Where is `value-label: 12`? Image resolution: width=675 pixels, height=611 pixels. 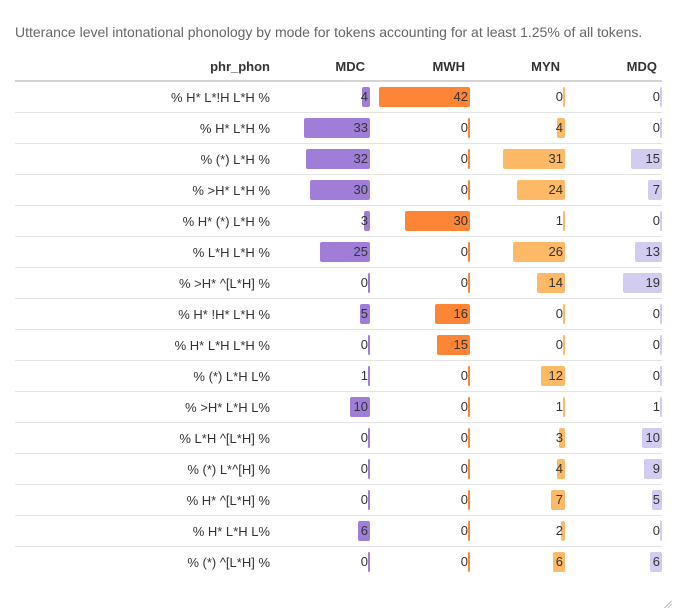
value-label: 12 is located at coordinates (555, 375).